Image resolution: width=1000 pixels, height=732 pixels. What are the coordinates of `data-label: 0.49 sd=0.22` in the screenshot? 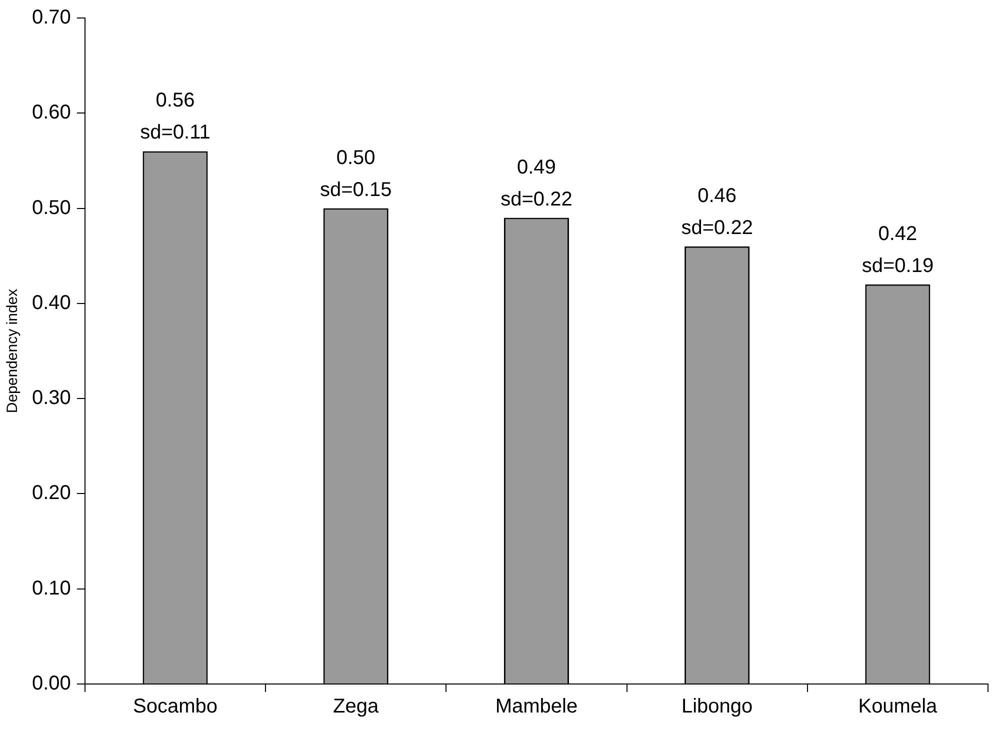 It's located at (536, 183).